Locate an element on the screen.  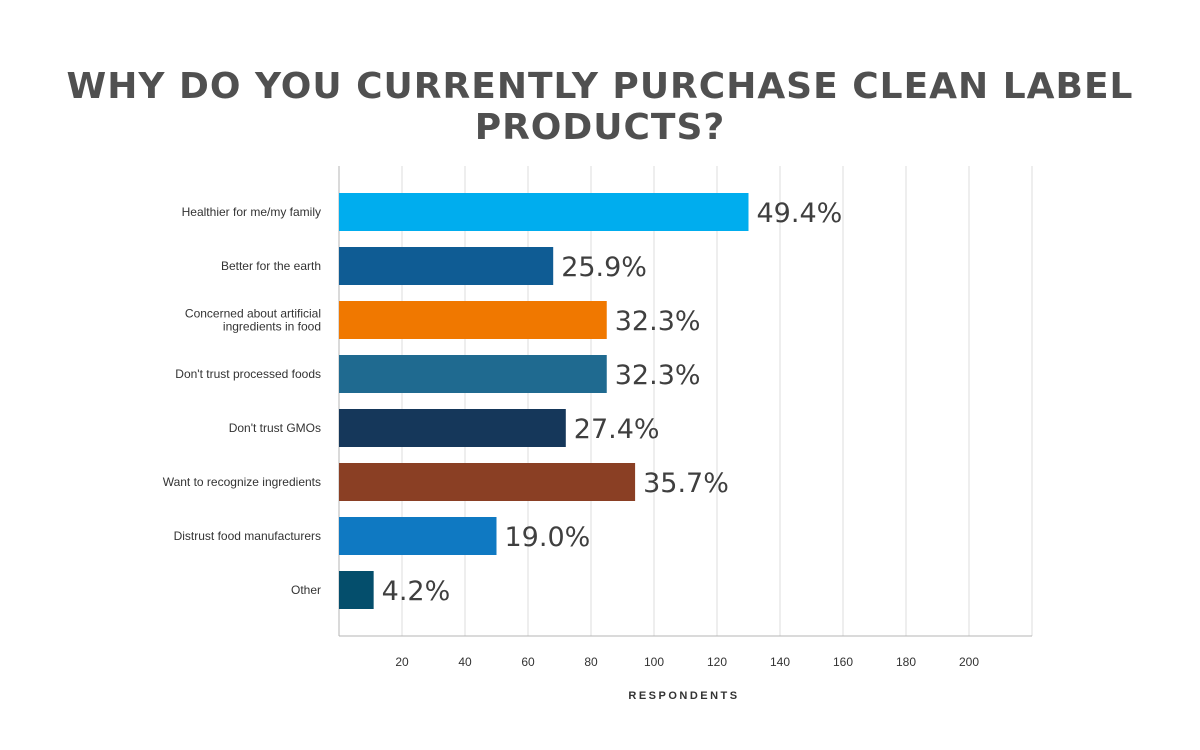
data-label: 27.4% is located at coordinates (617, 429).